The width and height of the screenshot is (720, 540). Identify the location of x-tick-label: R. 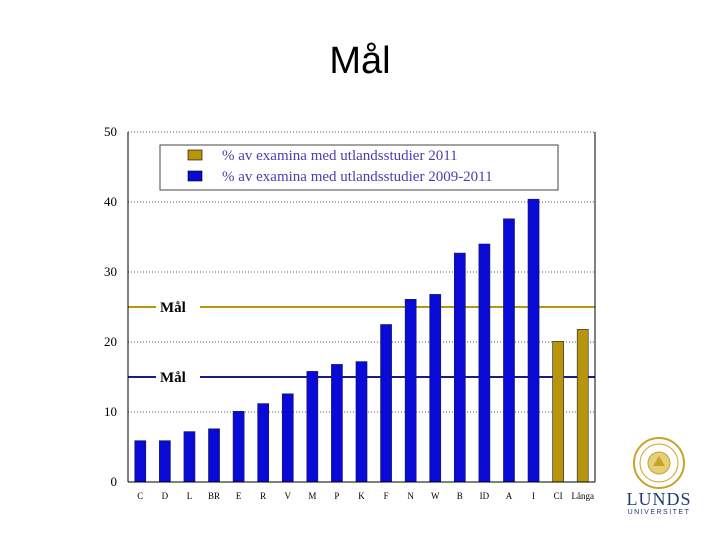
(263, 496).